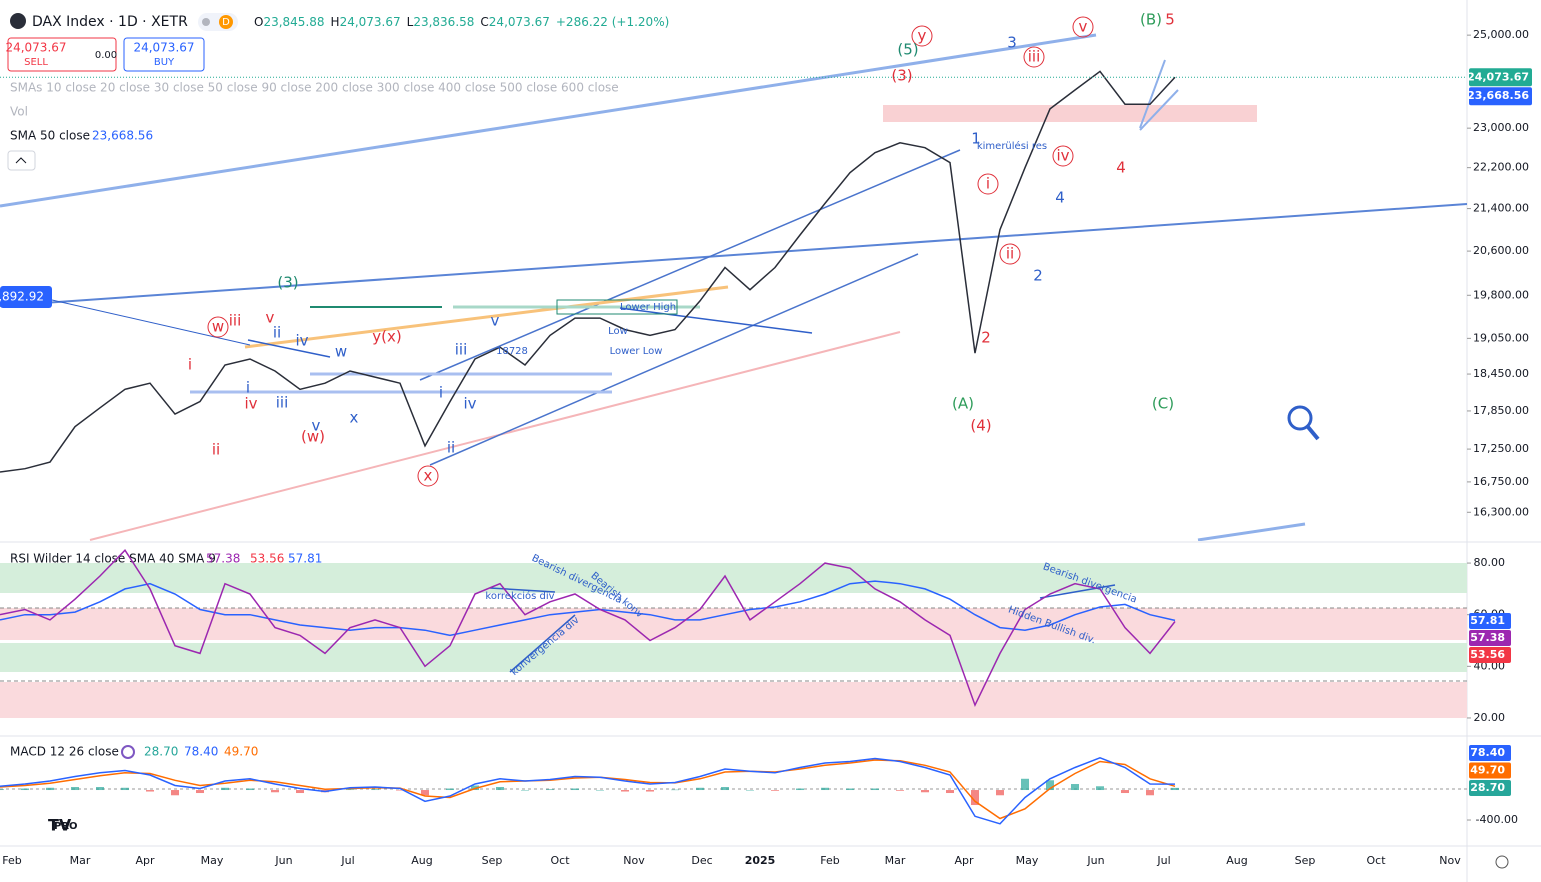 This screenshot has width=1541, height=882. I want to click on macd-legend-value: 78.40, so click(201, 752).